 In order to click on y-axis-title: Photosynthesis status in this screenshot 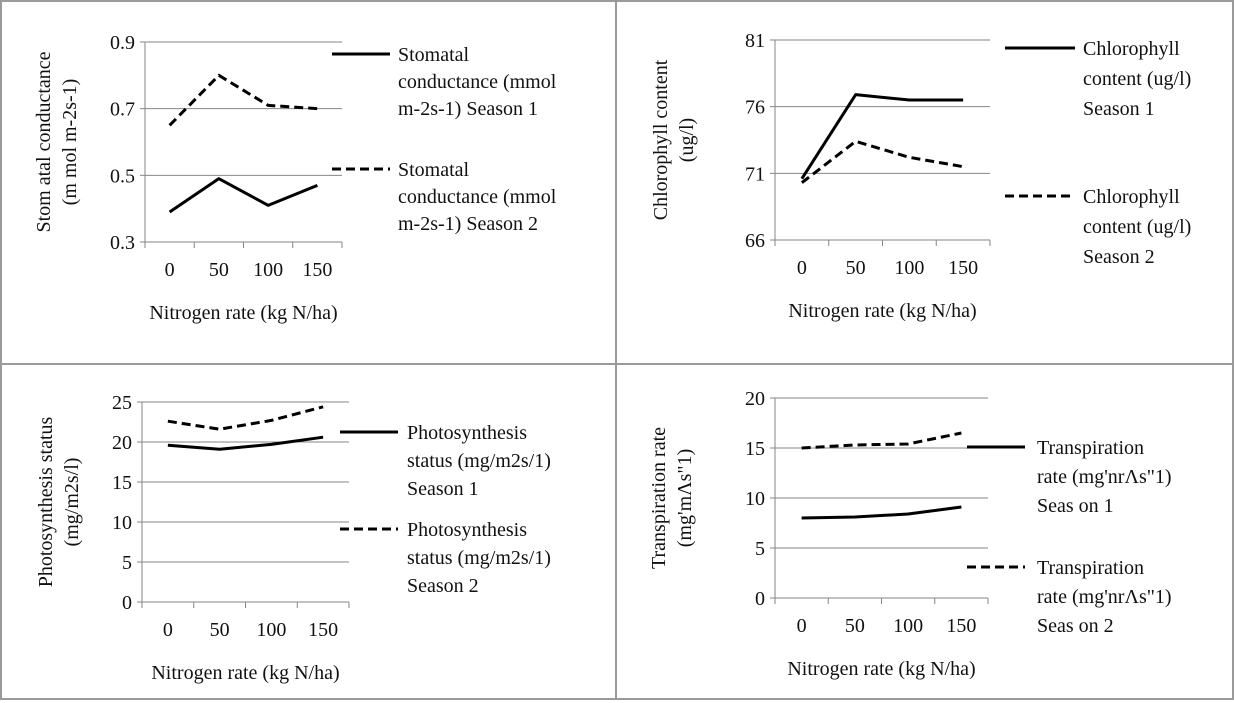, I will do `click(46, 501)`.